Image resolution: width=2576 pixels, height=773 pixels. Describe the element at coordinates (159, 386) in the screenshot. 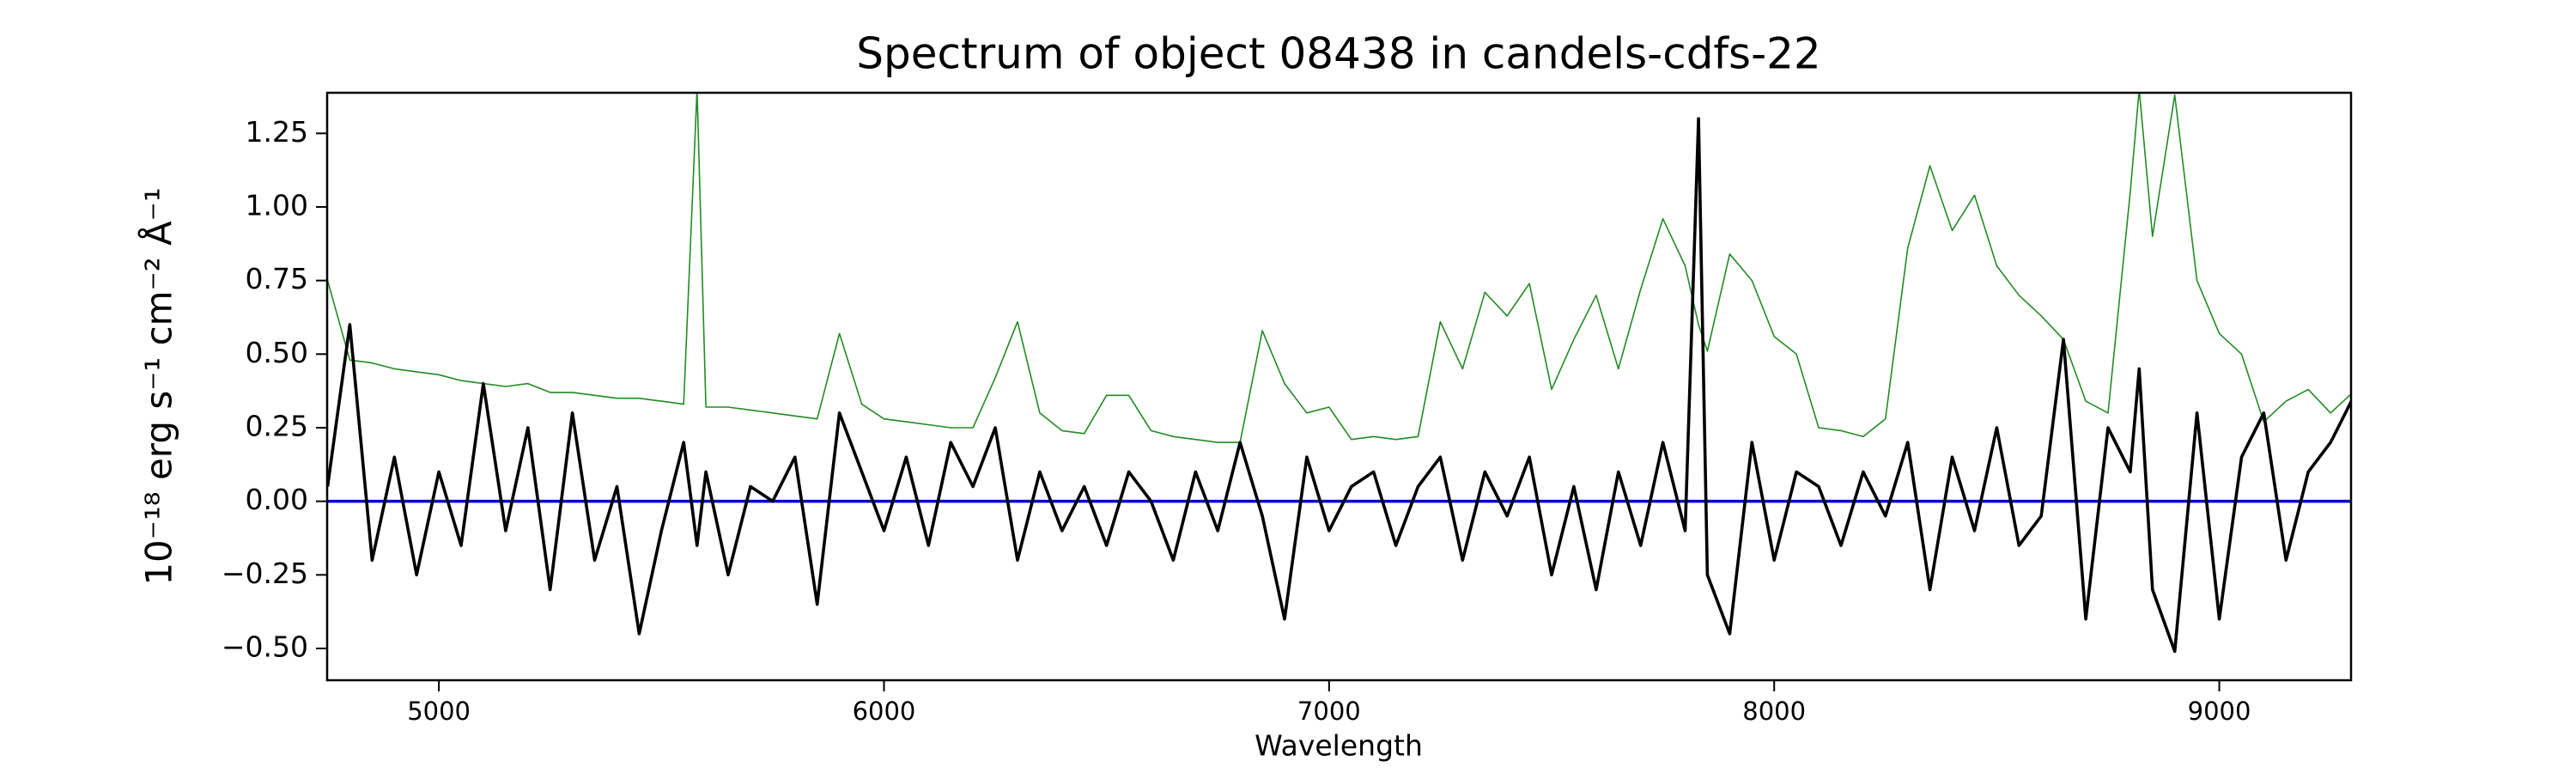

I see `y-axis-label: 10⁻¹⁸ erg s⁻¹ cm⁻² Å⁻¹` at that location.